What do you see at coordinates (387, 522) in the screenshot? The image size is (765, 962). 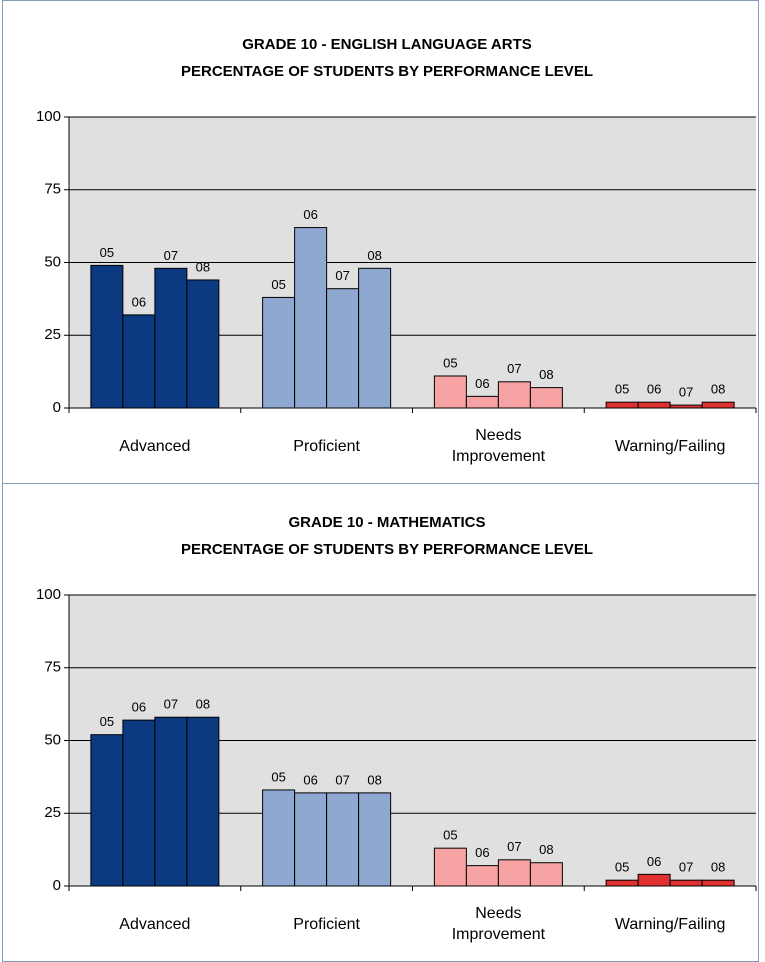 I see `chart-title: GRADE 10 - MATHEMATICS` at bounding box center [387, 522].